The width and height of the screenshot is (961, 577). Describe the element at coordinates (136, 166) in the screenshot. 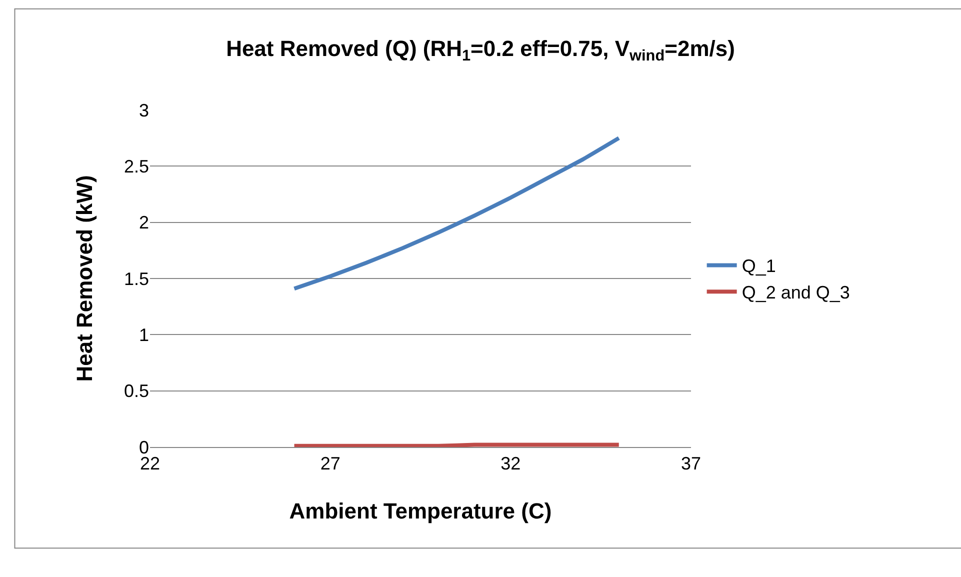

I see `y-tick-label: 2.5` at that location.